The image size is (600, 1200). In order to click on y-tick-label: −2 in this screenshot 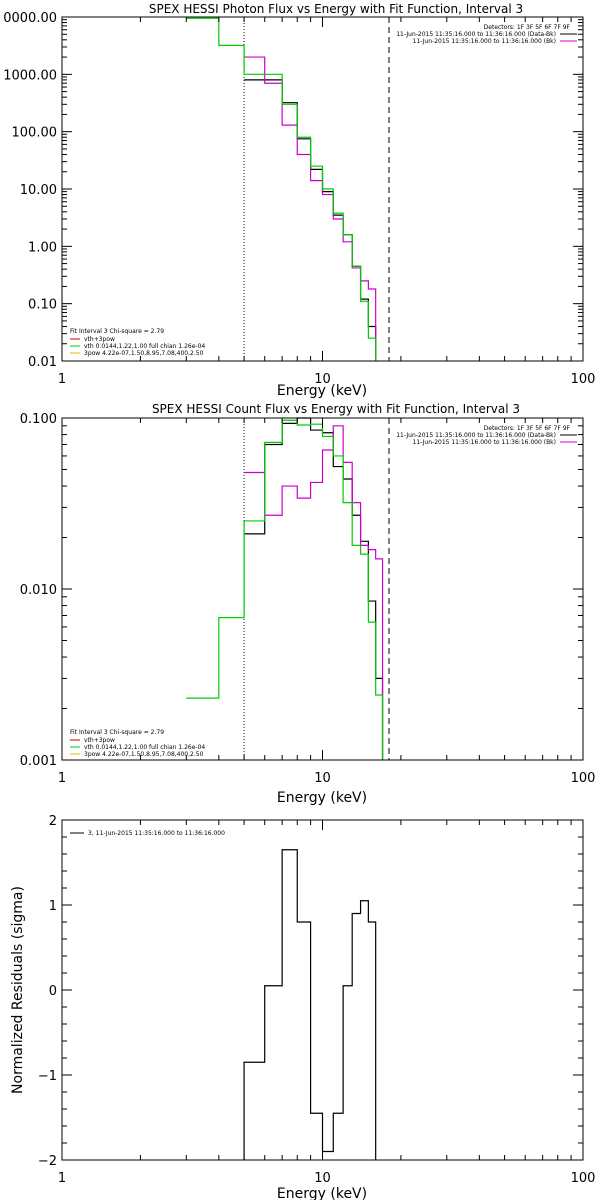, I will do `click(47, 1161)`.